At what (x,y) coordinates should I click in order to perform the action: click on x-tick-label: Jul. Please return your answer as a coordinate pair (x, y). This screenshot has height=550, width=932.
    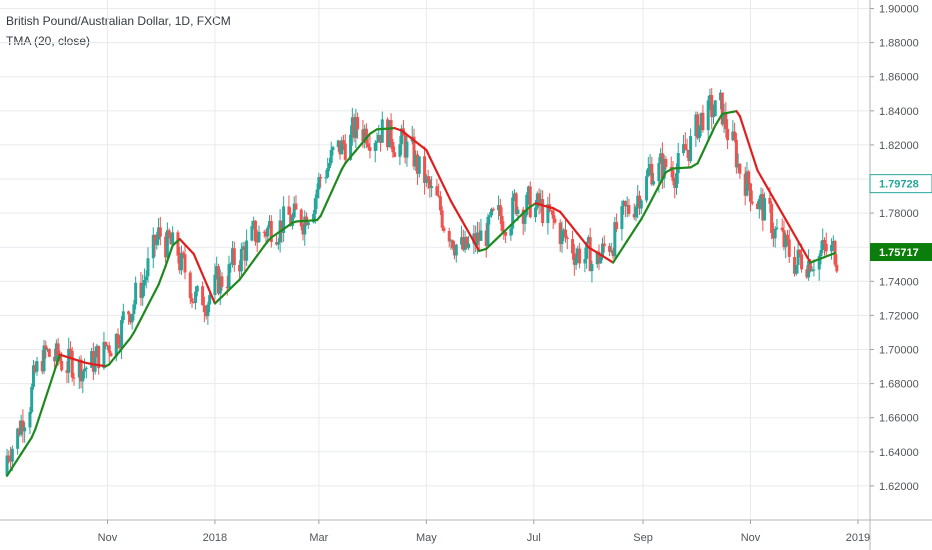
    Looking at the image, I should click on (534, 538).